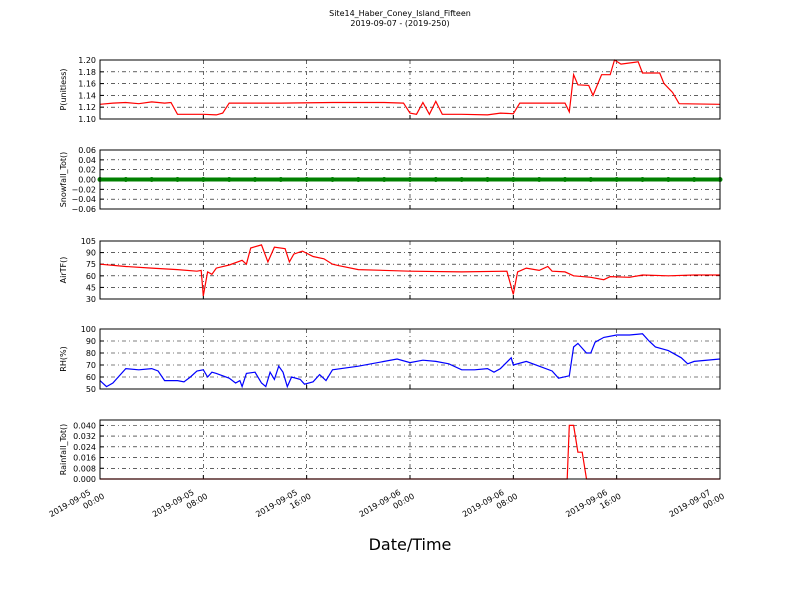  Describe the element at coordinates (63, 180) in the screenshot. I see `y-axis-label: Snowfall_Tot()` at that location.